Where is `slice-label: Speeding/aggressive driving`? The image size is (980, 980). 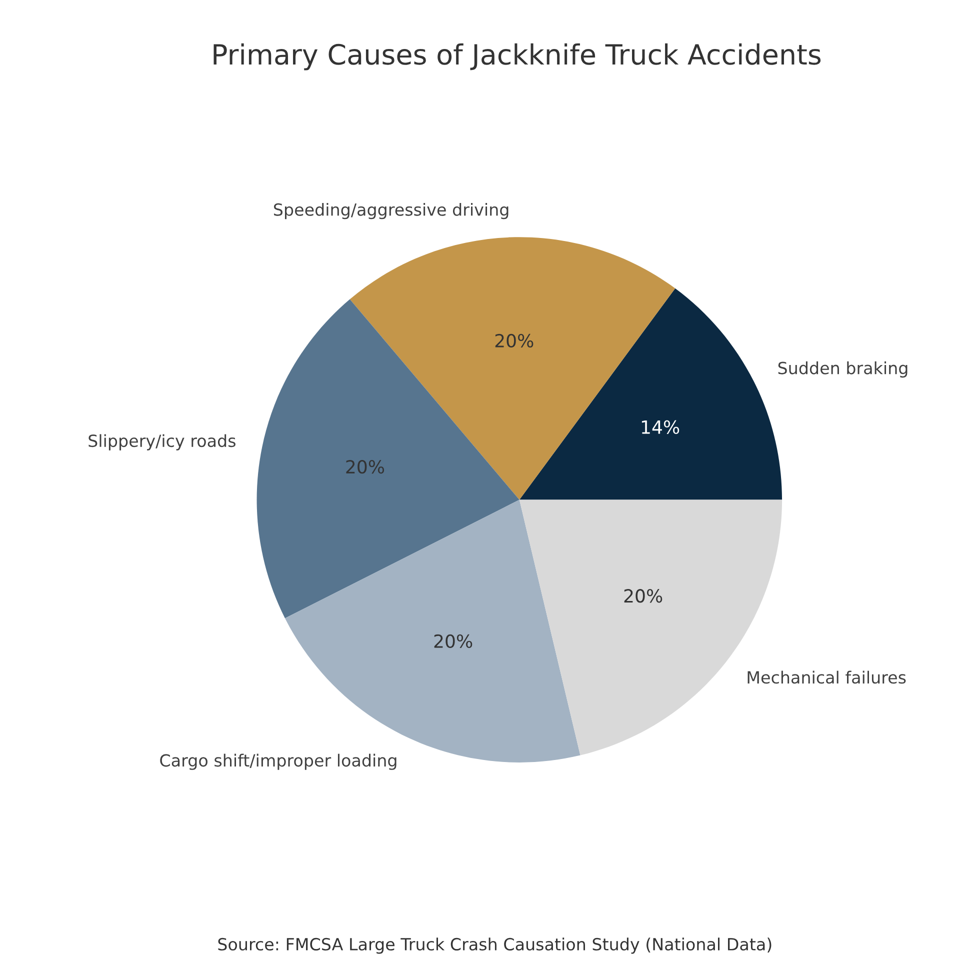
slice-label: Speeding/aggressive driving is located at coordinates (391, 211).